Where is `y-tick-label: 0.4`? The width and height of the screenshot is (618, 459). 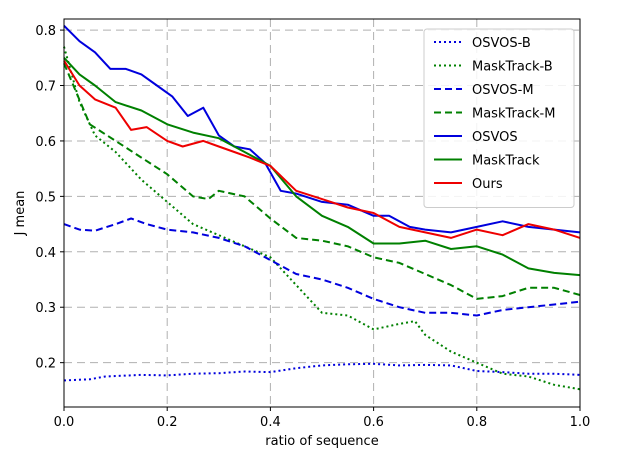 y-tick-label: 0.4 is located at coordinates (45, 253).